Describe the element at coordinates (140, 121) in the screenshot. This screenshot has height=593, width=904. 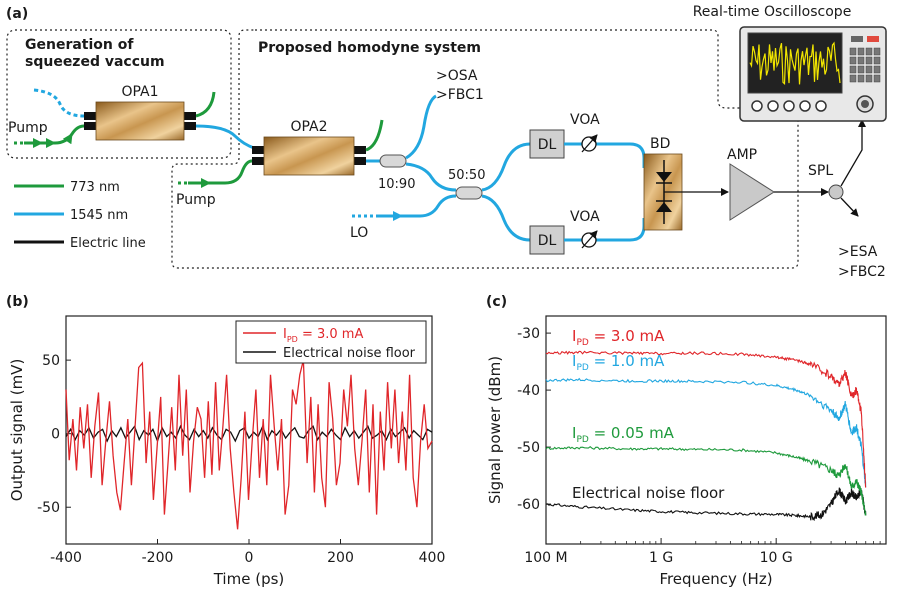
I see `opa1-crystal` at that location.